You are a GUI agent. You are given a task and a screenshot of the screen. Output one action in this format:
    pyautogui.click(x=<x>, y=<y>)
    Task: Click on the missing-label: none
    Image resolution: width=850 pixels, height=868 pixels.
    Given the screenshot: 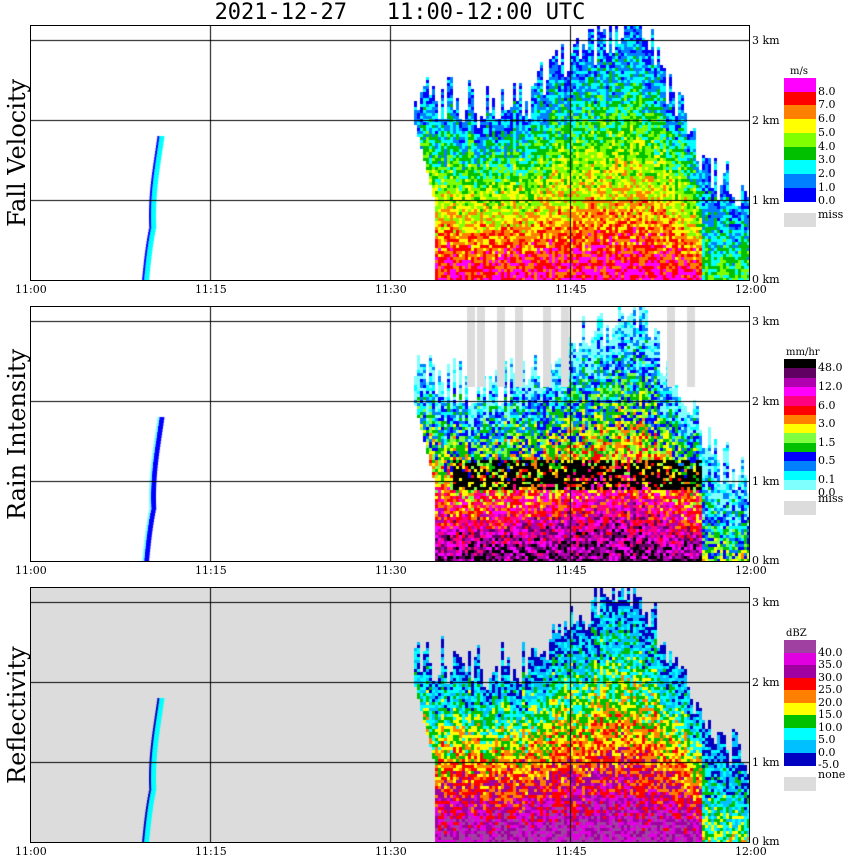 What is the action you would take?
    pyautogui.click(x=832, y=774)
    